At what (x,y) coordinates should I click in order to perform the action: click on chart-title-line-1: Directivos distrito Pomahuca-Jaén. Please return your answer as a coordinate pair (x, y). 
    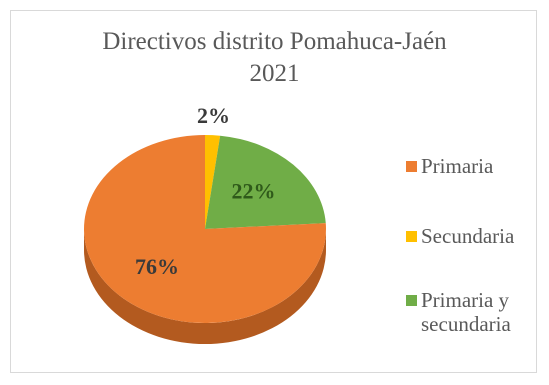
    Looking at the image, I should click on (274, 41).